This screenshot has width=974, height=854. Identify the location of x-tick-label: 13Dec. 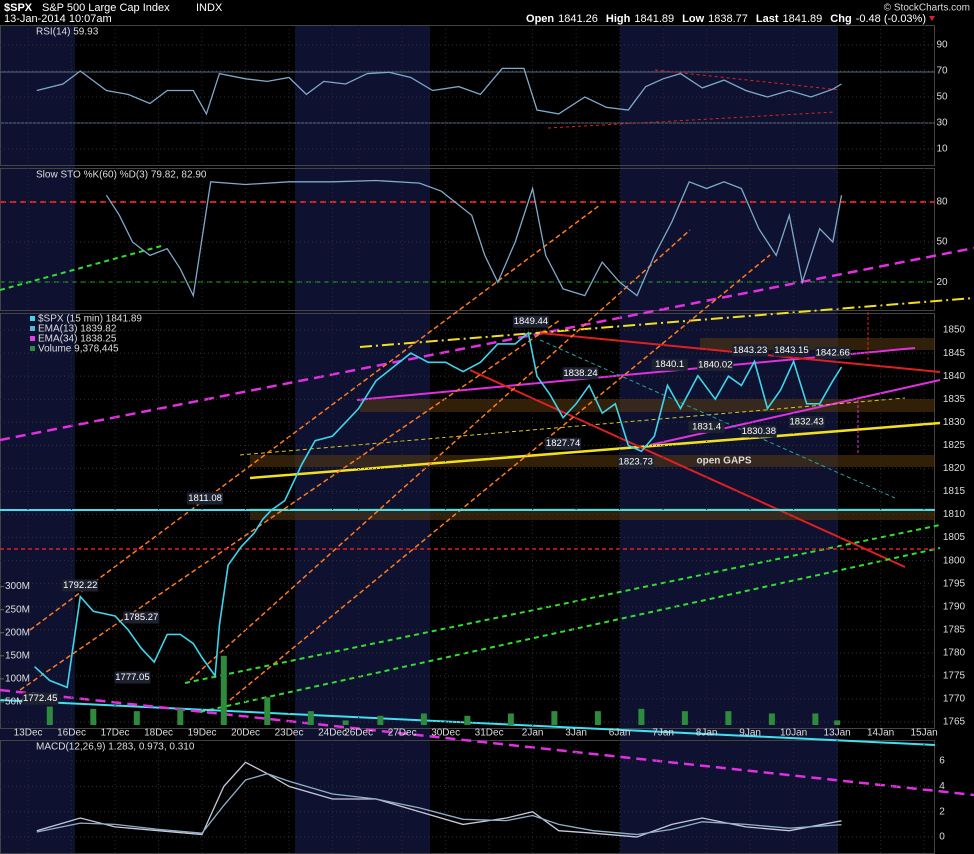
(28, 733).